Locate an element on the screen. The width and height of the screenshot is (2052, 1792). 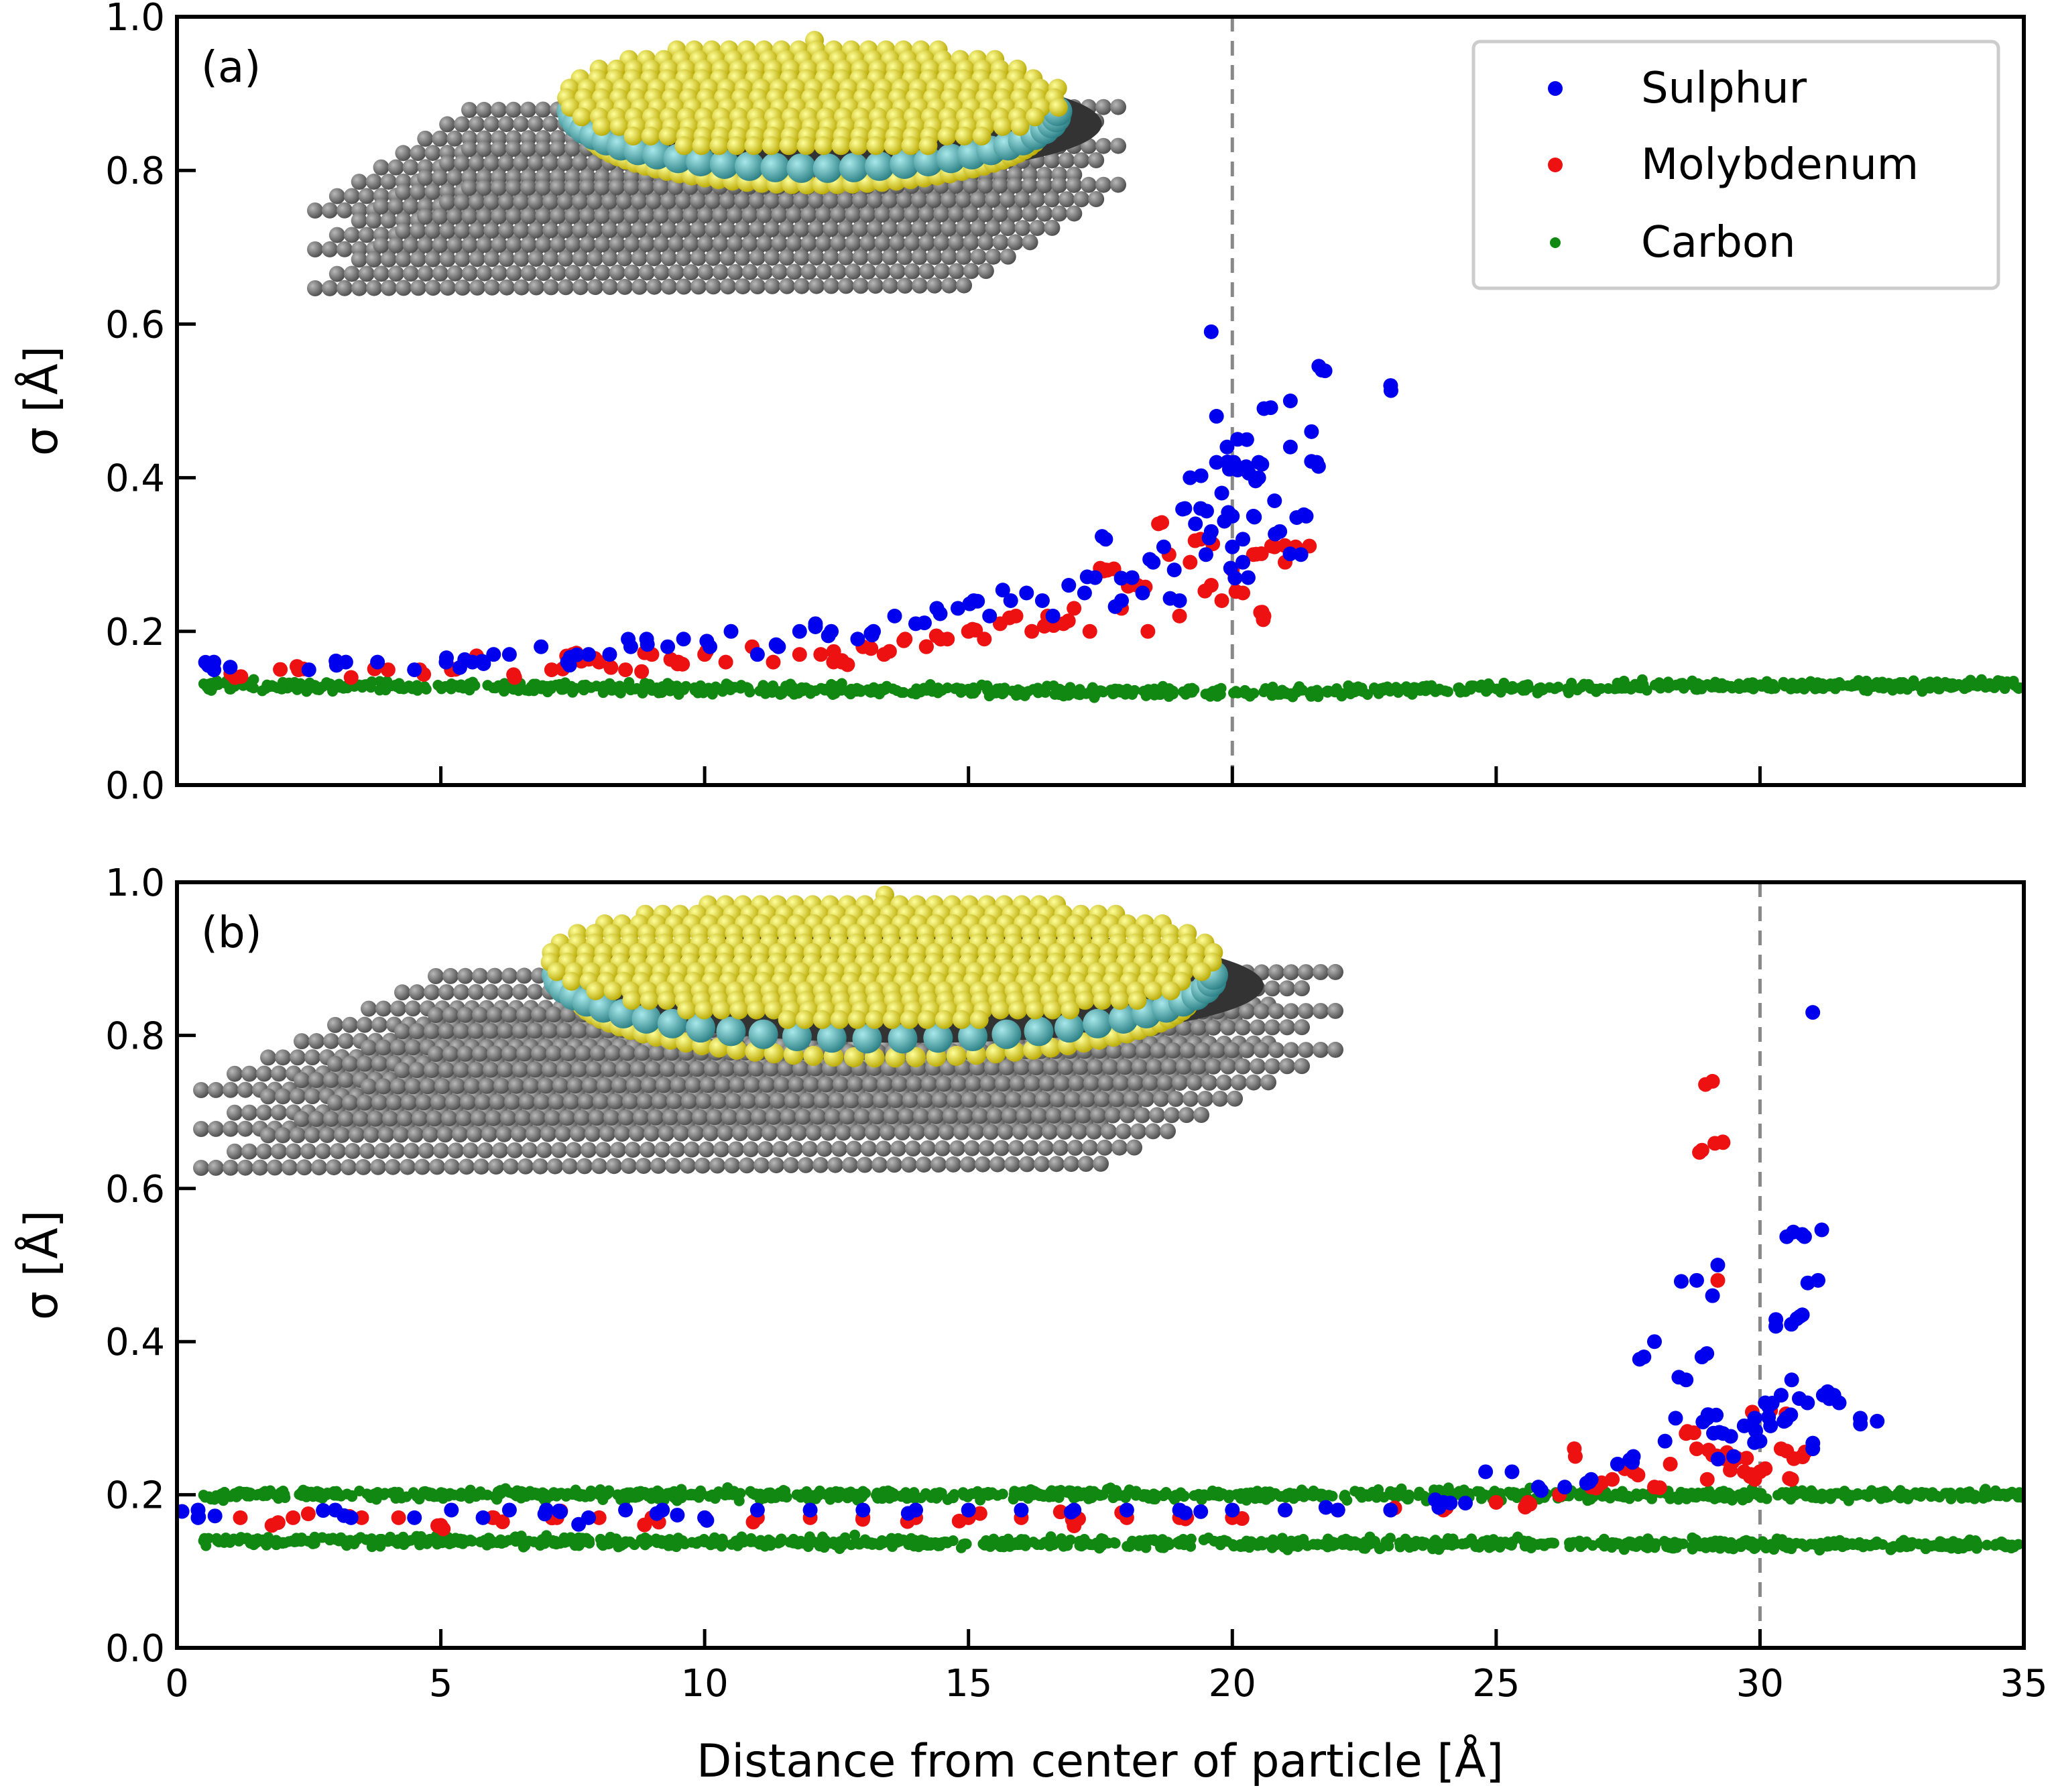
y-tick-label: 0.8 is located at coordinates (135, 171).